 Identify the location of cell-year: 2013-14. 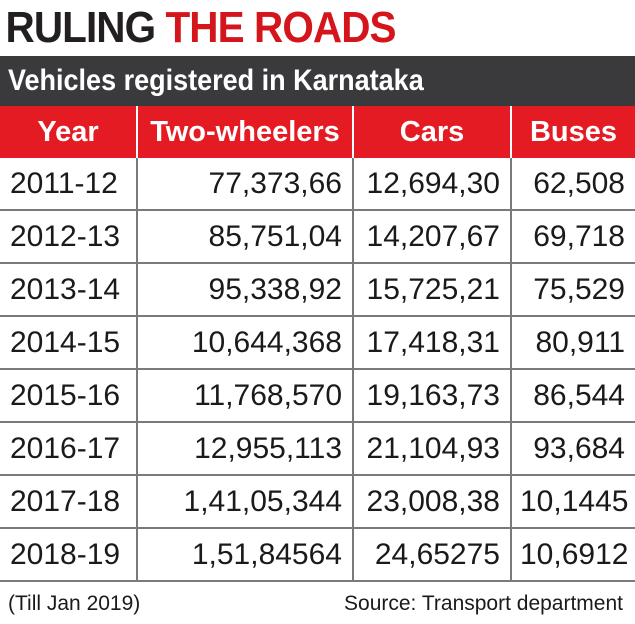
(69, 290).